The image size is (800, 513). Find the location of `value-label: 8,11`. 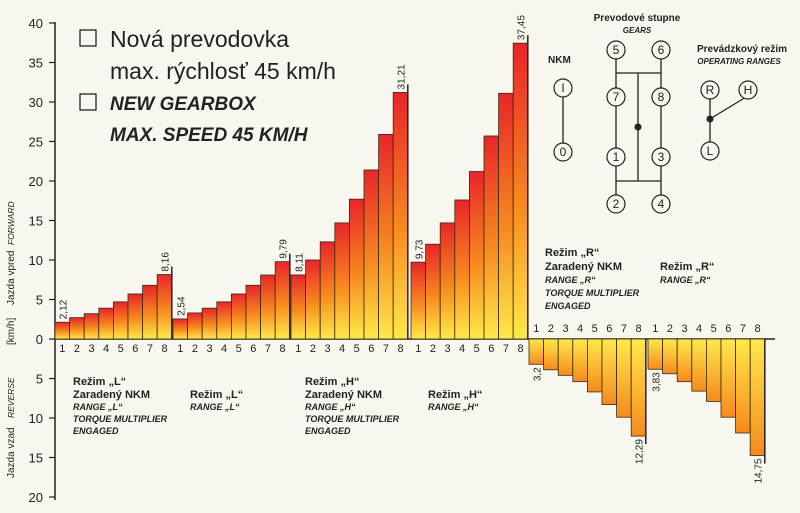

value-label: 8,11 is located at coordinates (299, 262).